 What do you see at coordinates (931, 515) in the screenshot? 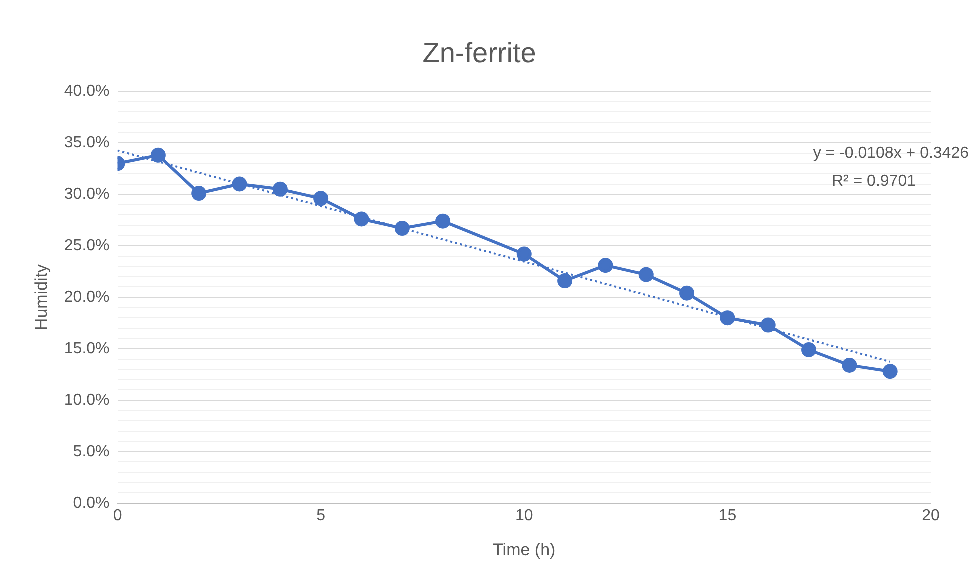
I see `x-tick-label: 20` at bounding box center [931, 515].